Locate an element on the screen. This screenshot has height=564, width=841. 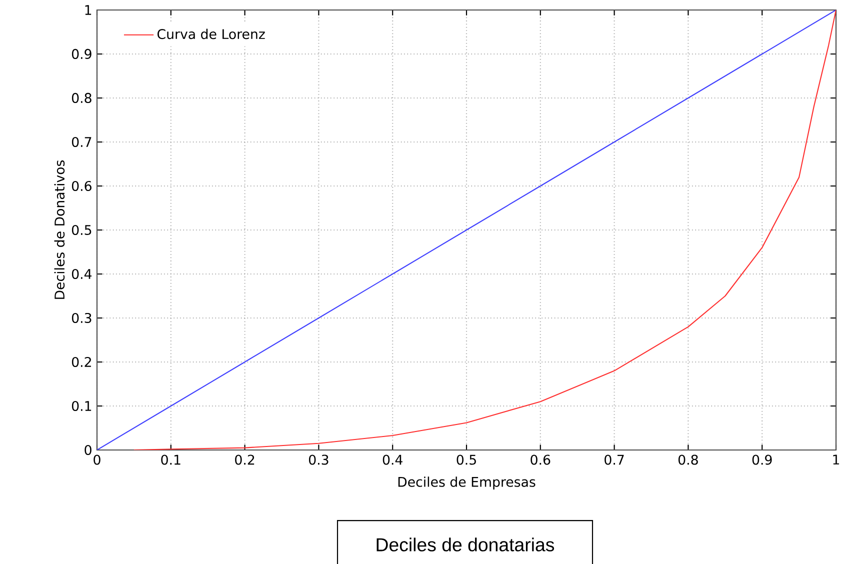
y-tick-label: 0.6 is located at coordinates (82, 186).